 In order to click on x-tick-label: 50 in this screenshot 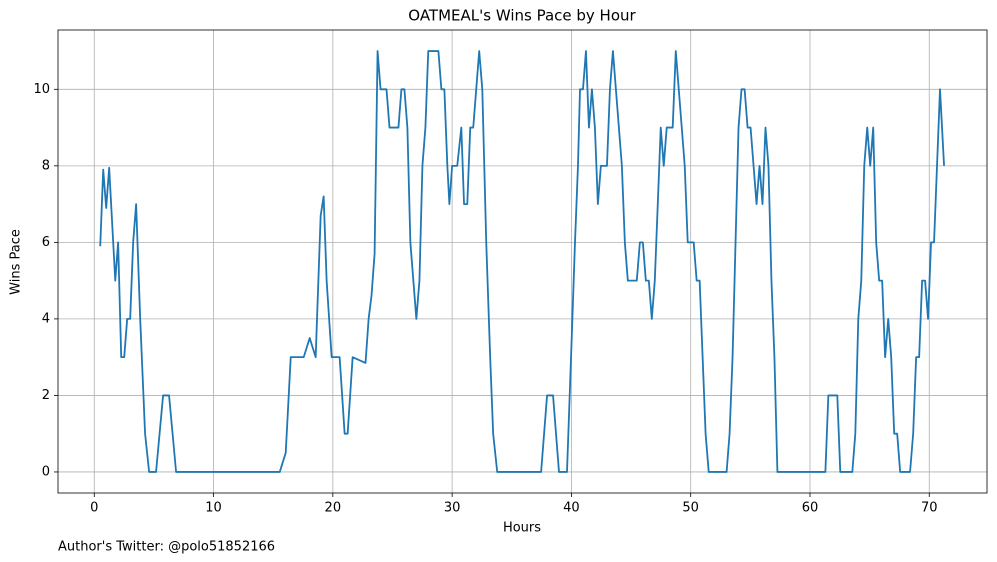, I will do `click(690, 508)`.